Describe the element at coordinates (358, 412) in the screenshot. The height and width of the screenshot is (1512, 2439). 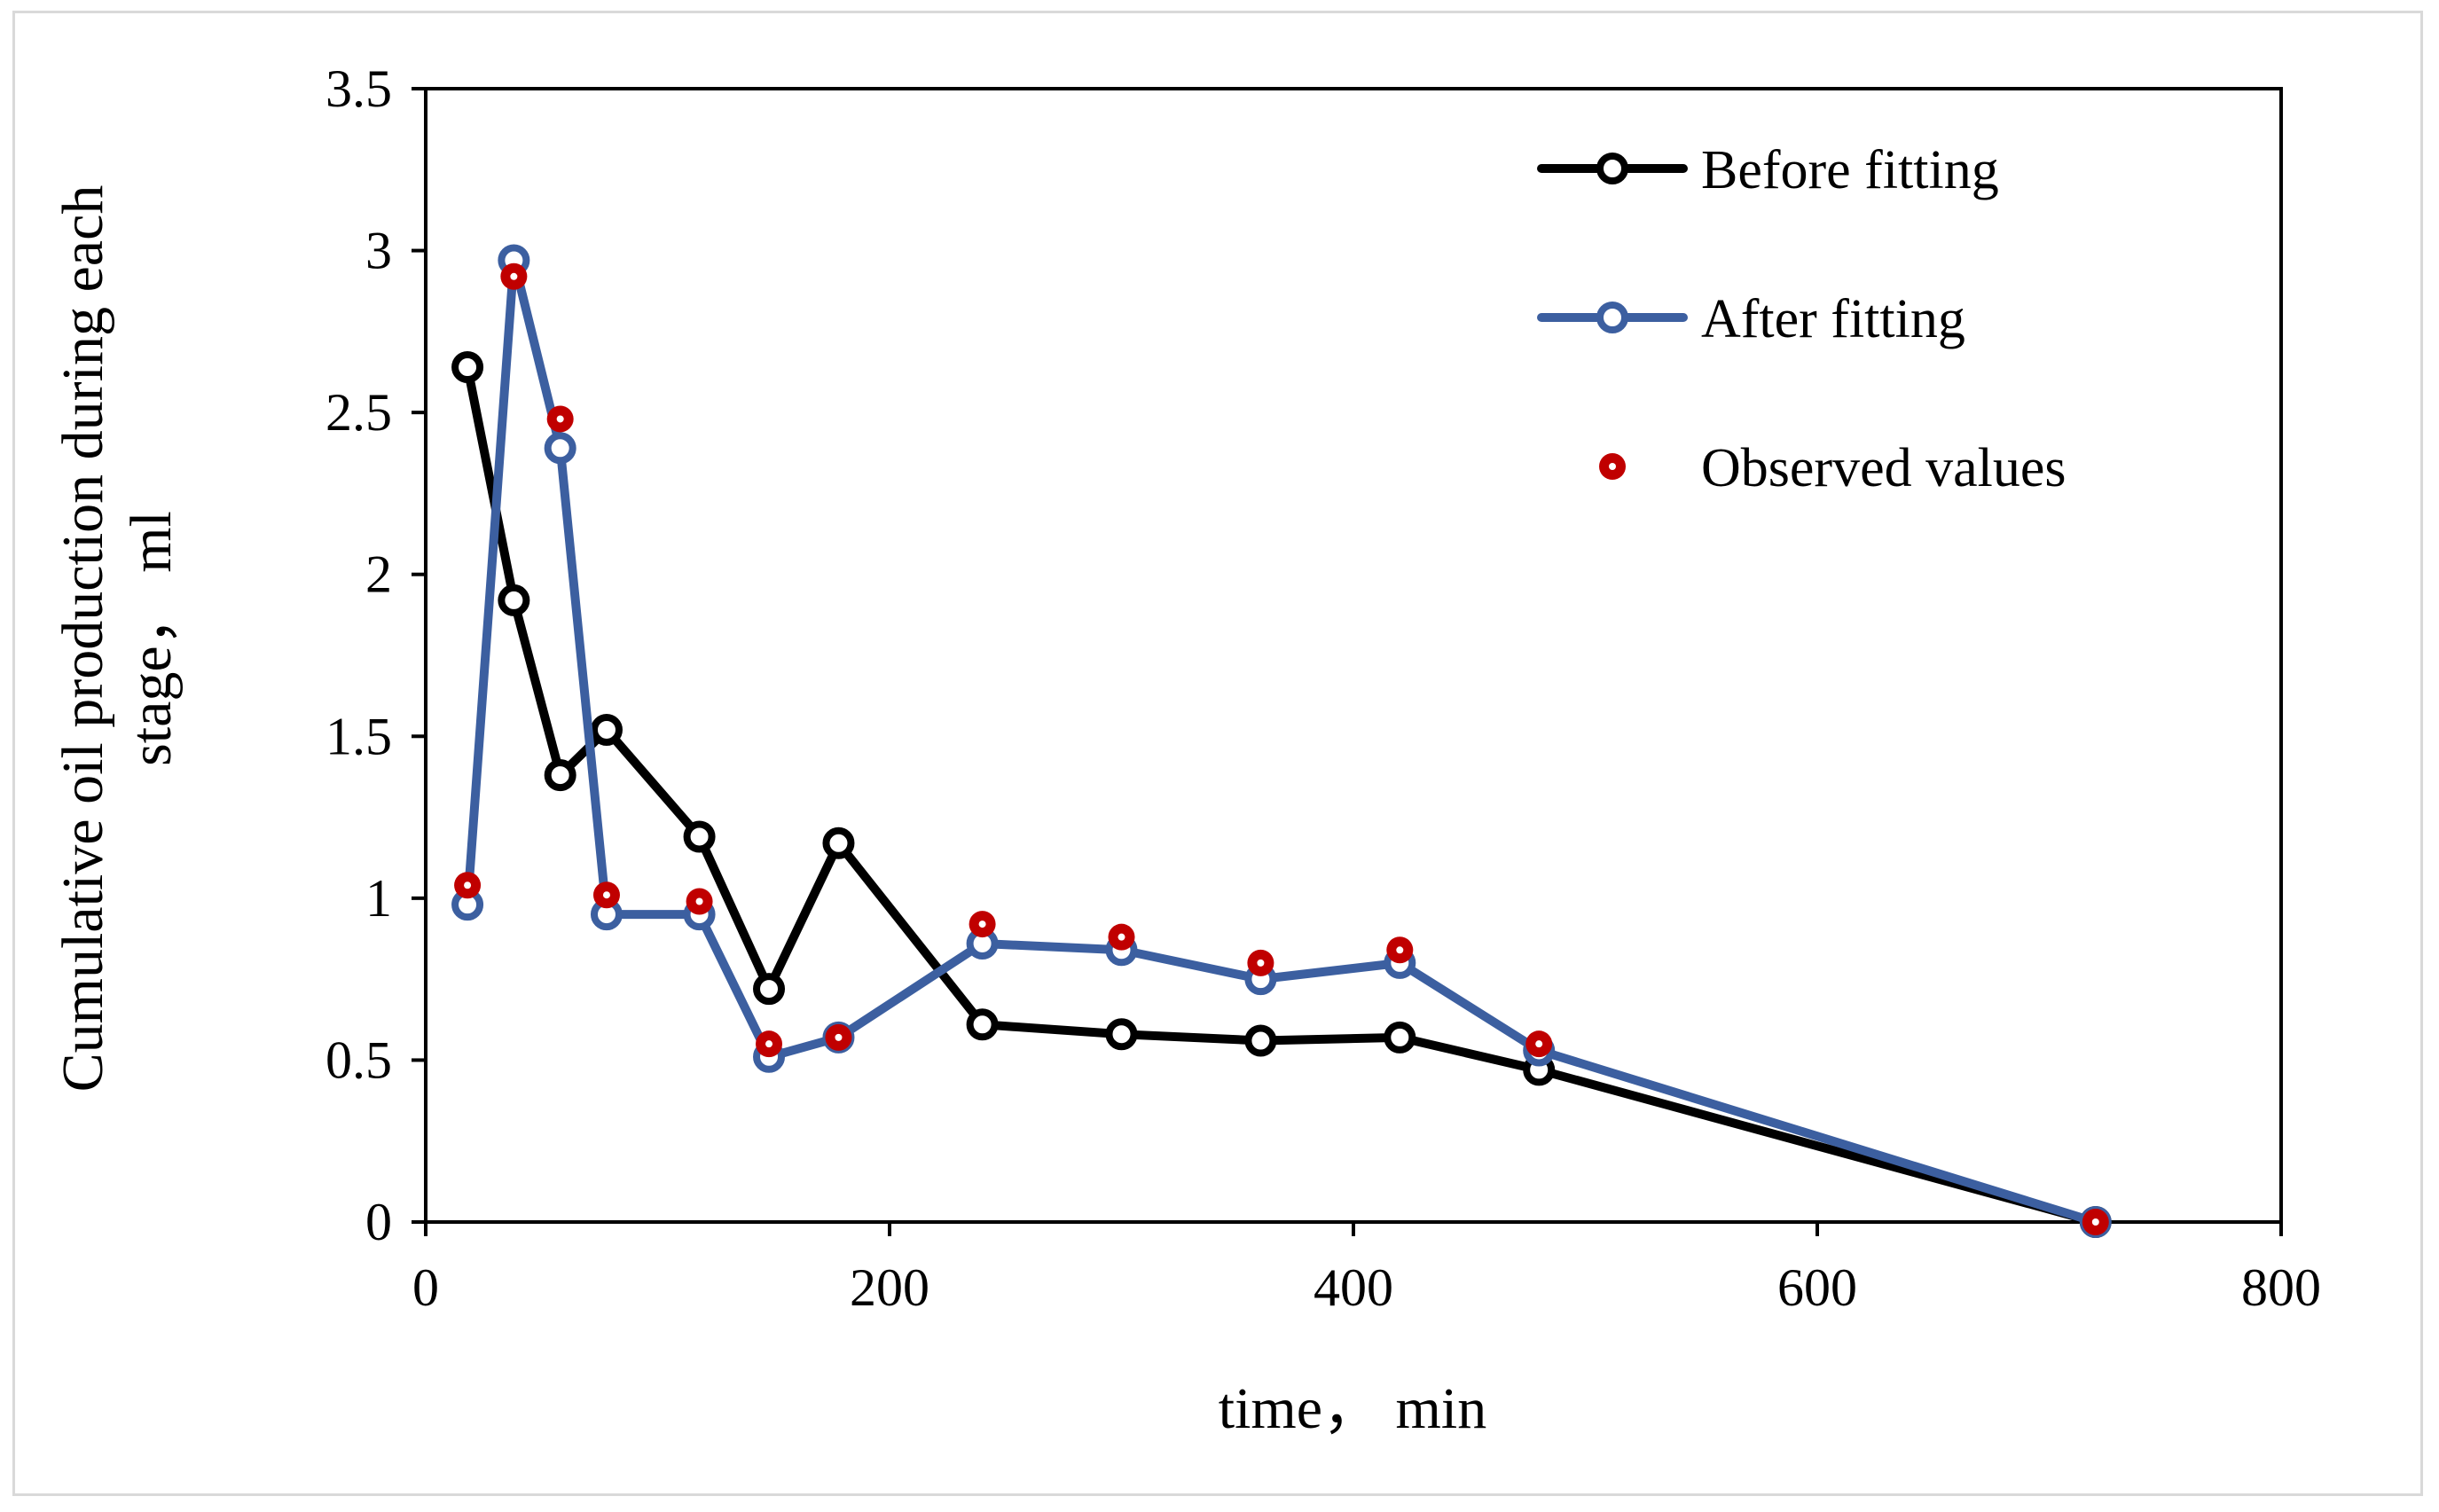
I see `y-tick-label: 2.5` at that location.